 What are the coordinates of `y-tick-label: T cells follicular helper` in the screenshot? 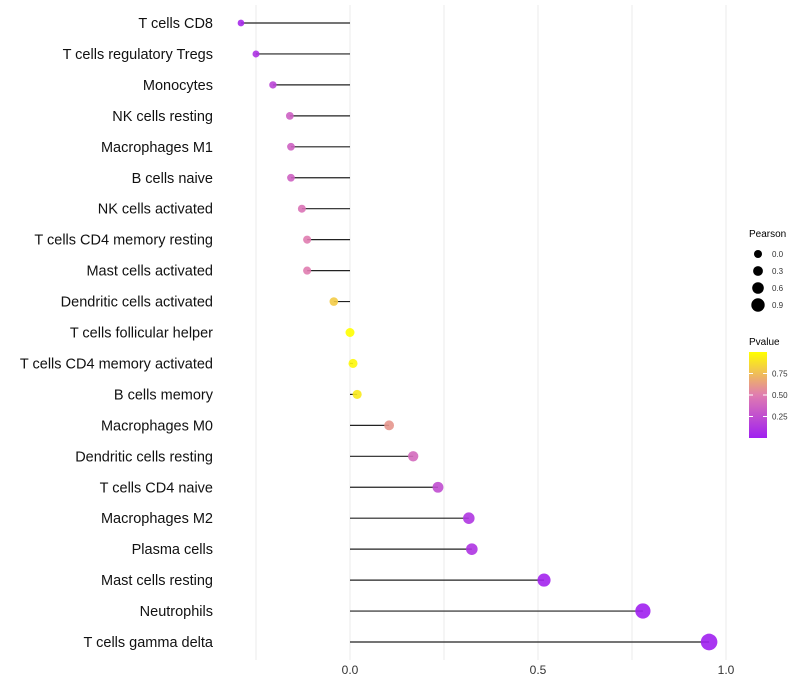 It's located at (141, 334).